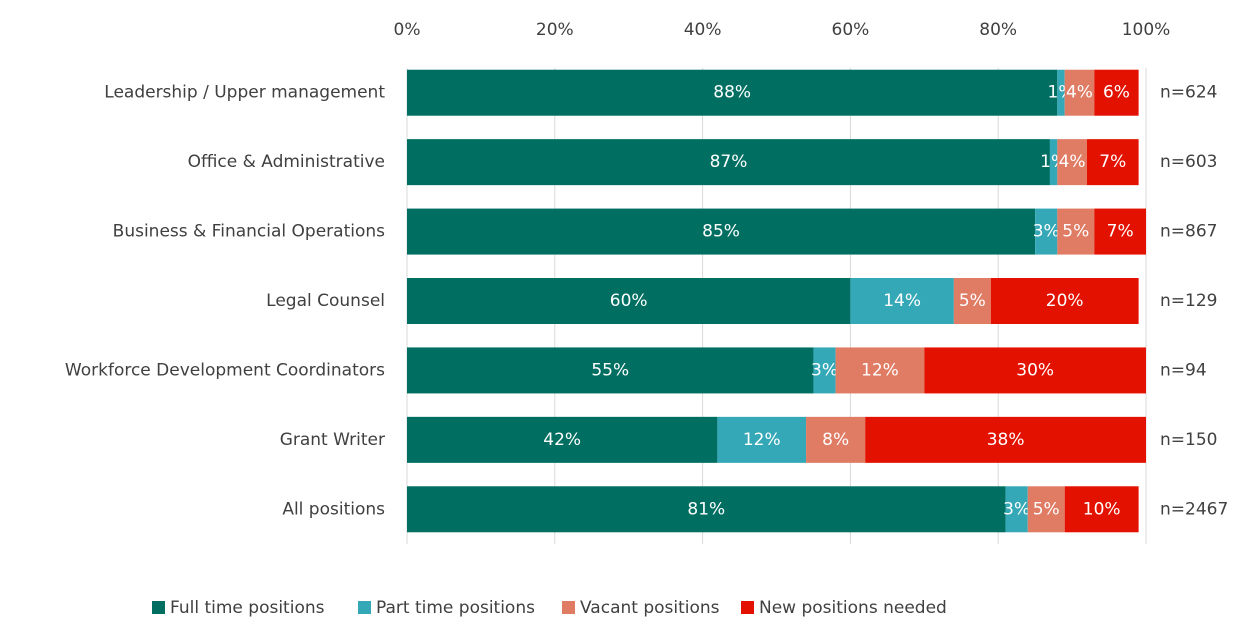 This screenshot has height=631, width=1235. Describe the element at coordinates (407, 30) in the screenshot. I see `x-tick-label: 0%` at that location.